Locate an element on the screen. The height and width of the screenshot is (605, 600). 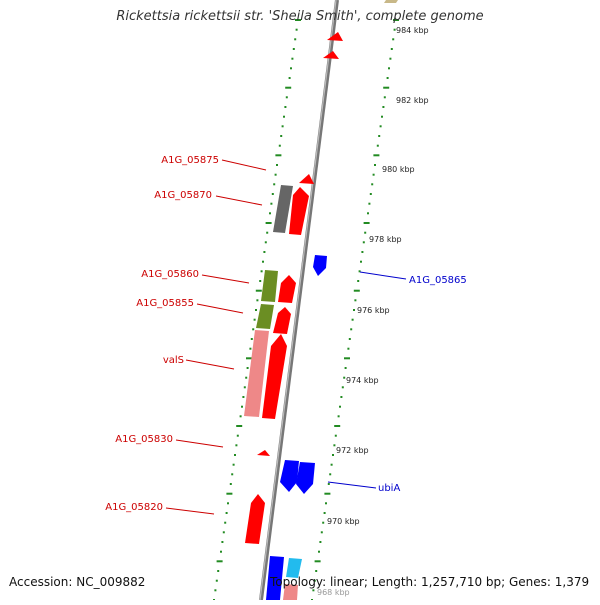
gene-tan-partial is located at coordinates (391, 1).